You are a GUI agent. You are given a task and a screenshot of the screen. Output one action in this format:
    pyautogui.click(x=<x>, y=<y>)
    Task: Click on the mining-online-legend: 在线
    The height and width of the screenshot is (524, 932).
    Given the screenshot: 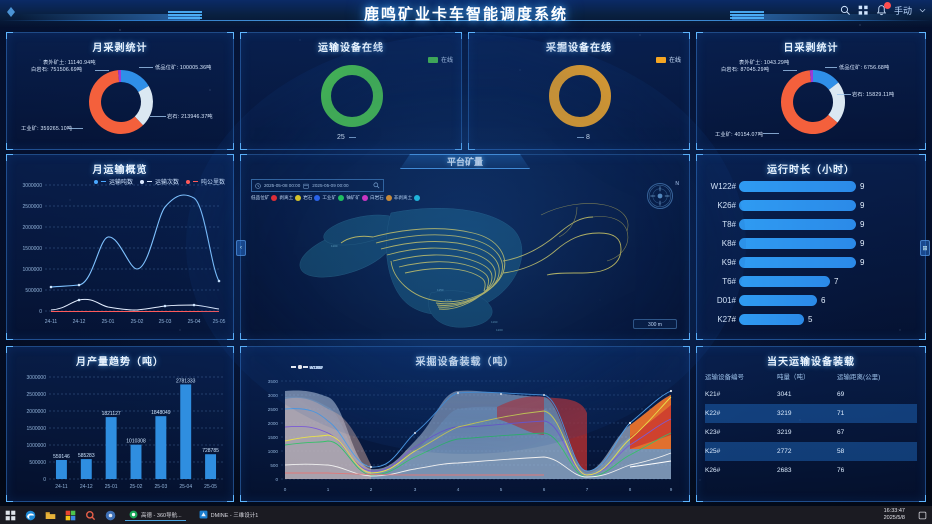 What is the action you would take?
    pyautogui.click(x=668, y=59)
    